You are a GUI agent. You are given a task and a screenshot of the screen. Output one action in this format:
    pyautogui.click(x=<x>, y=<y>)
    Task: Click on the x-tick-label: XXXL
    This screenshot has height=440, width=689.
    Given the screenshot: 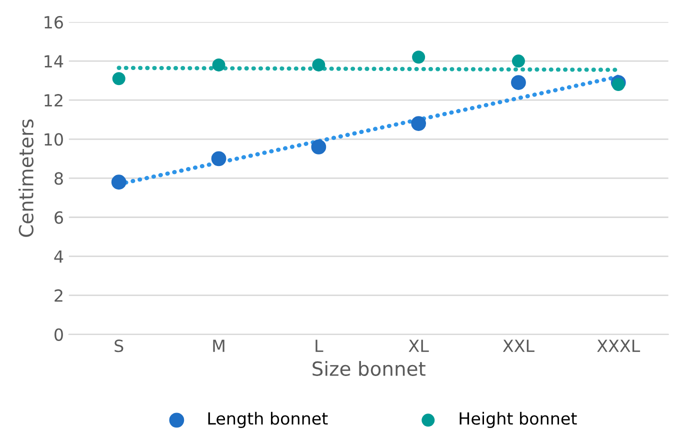 What is the action you would take?
    pyautogui.click(x=618, y=346)
    